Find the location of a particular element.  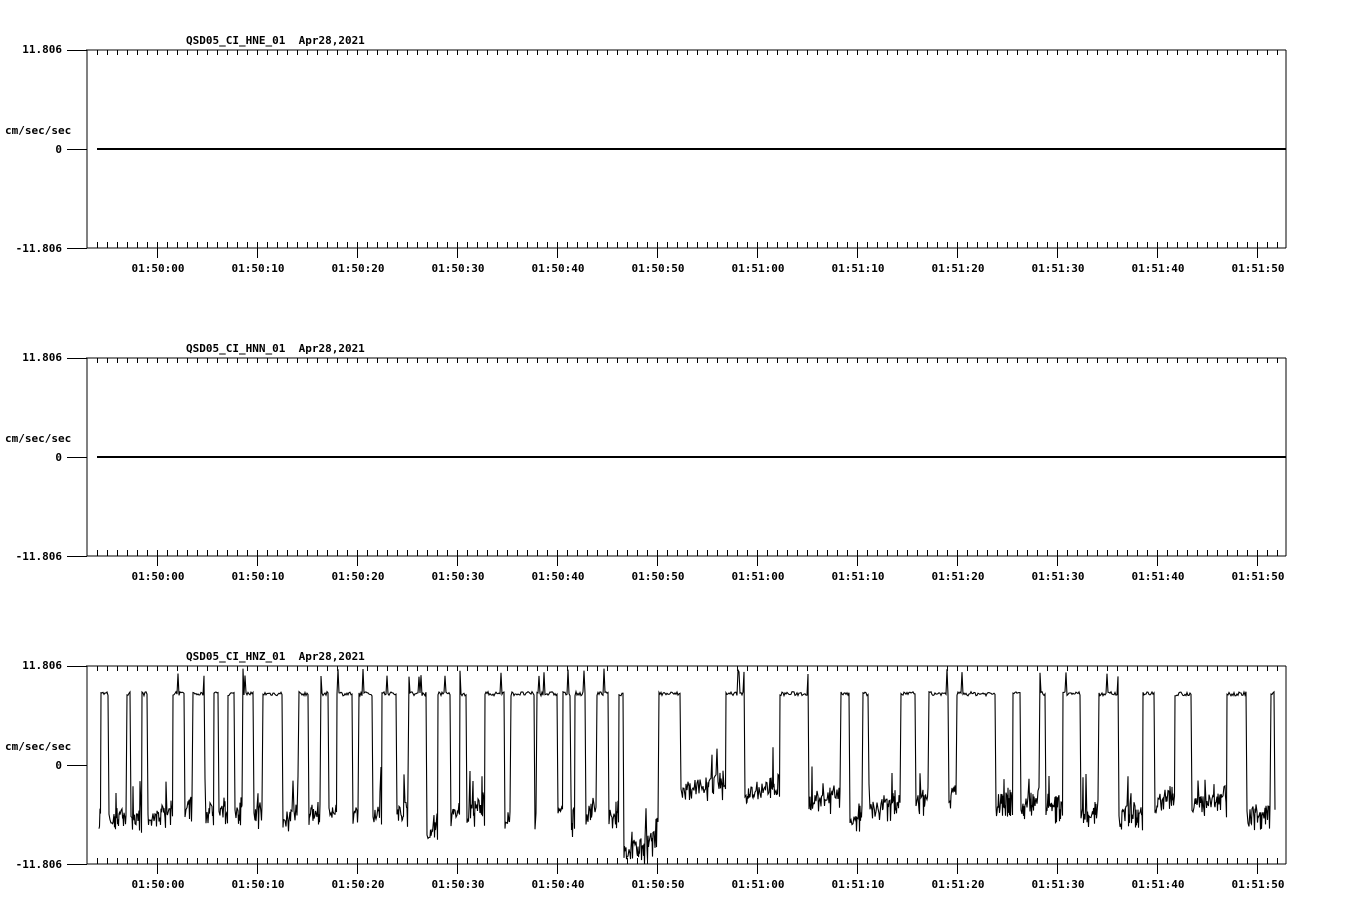

chart-title: QSD05_CI_HNN_01 Apr28,2021 is located at coordinates (275, 348).